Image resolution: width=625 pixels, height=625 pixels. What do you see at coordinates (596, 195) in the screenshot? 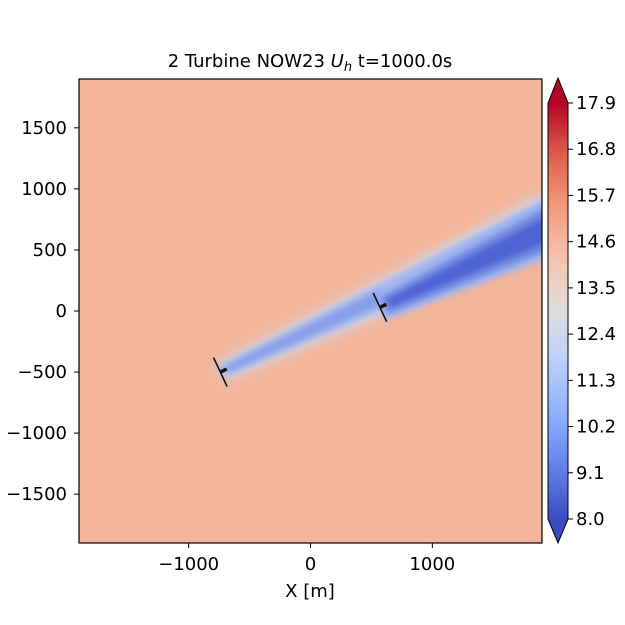
I see `colorbar-tick-label: 15.7` at bounding box center [596, 195].